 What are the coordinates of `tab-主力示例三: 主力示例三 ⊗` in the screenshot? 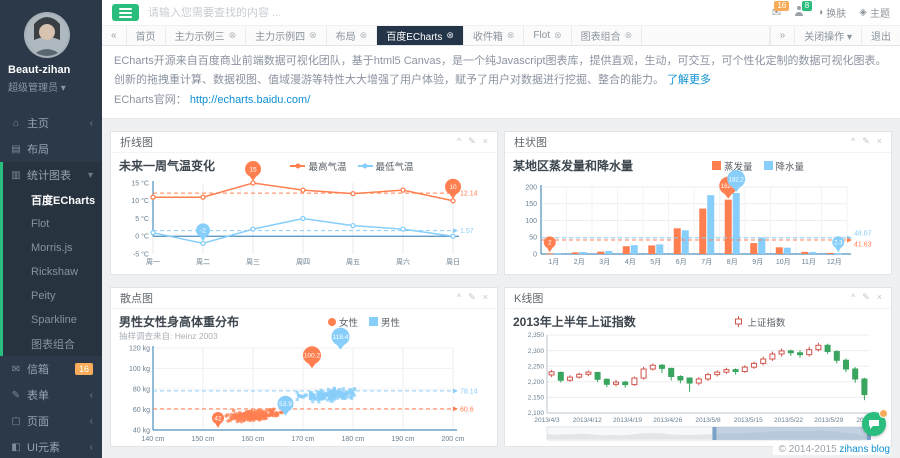 It's located at (206, 35).